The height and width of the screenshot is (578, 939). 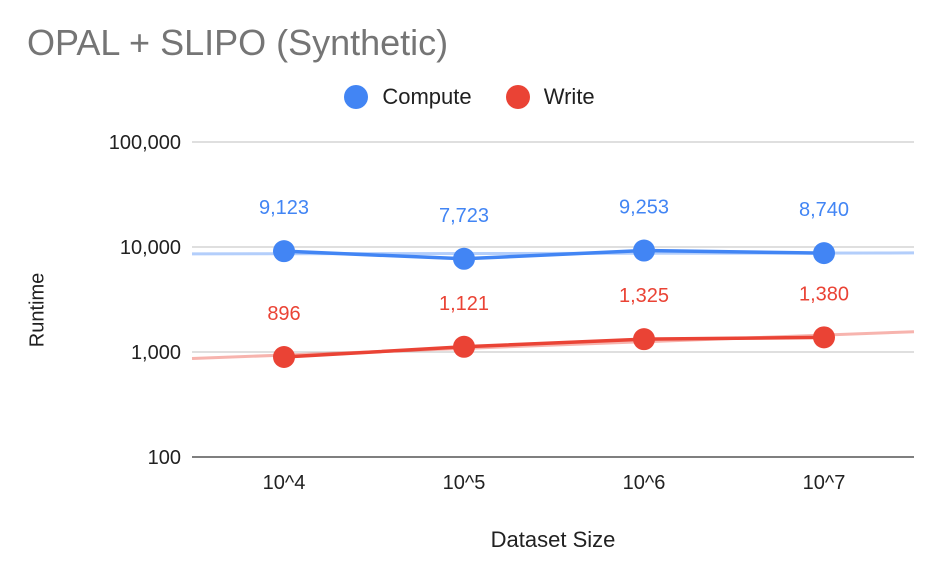 I want to click on y-tick-label: 100,000, so click(x=145, y=143).